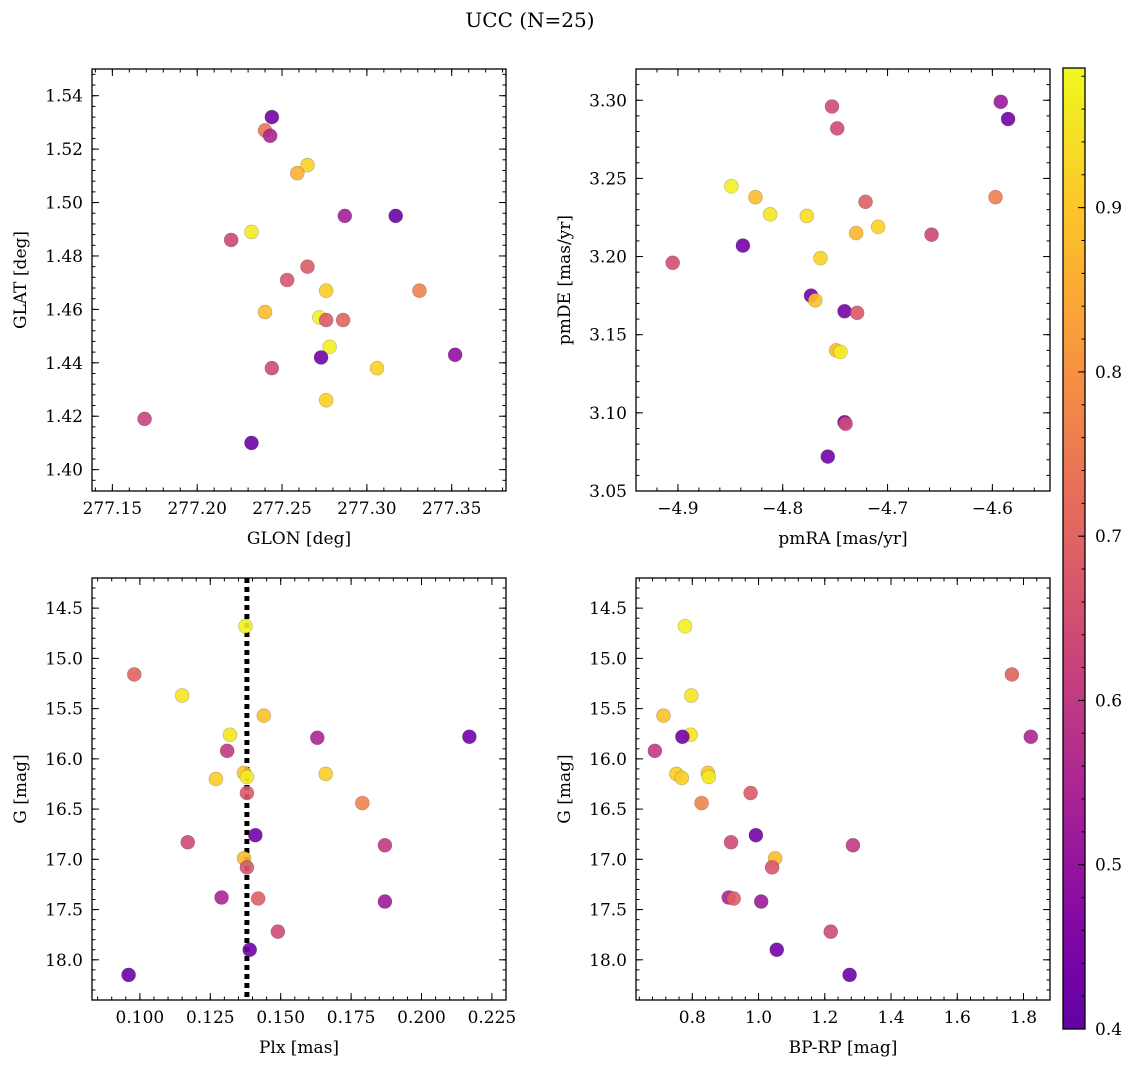 The width and height of the screenshot is (1135, 1073). What do you see at coordinates (366, 509) in the screenshot?
I see `x-tick-label: 277.30` at bounding box center [366, 509].